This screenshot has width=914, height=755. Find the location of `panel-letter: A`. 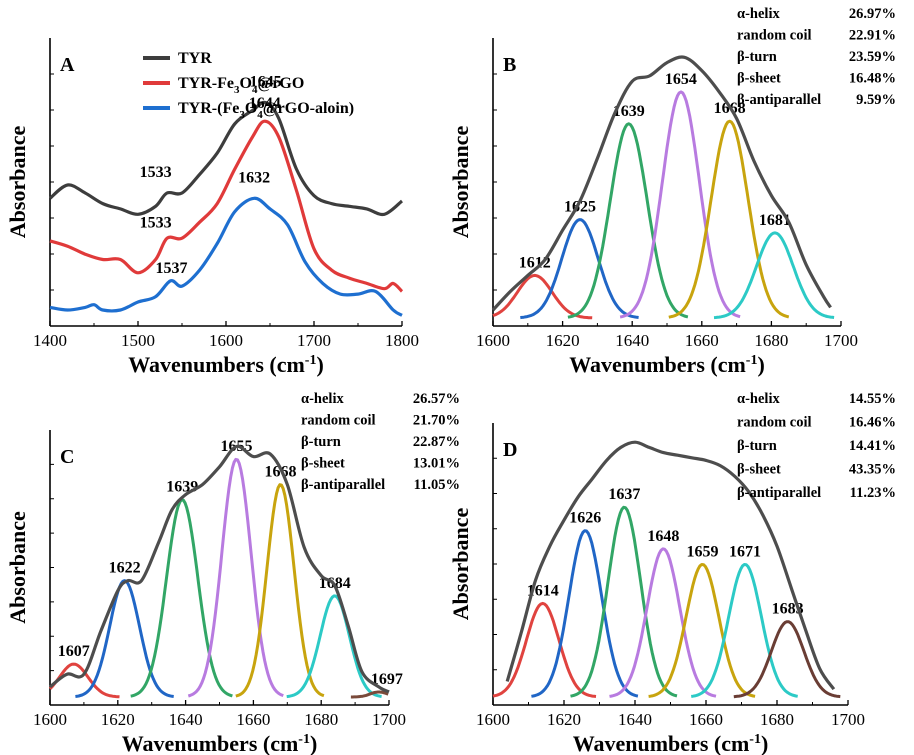

panel-letter: A is located at coordinates (67, 65).